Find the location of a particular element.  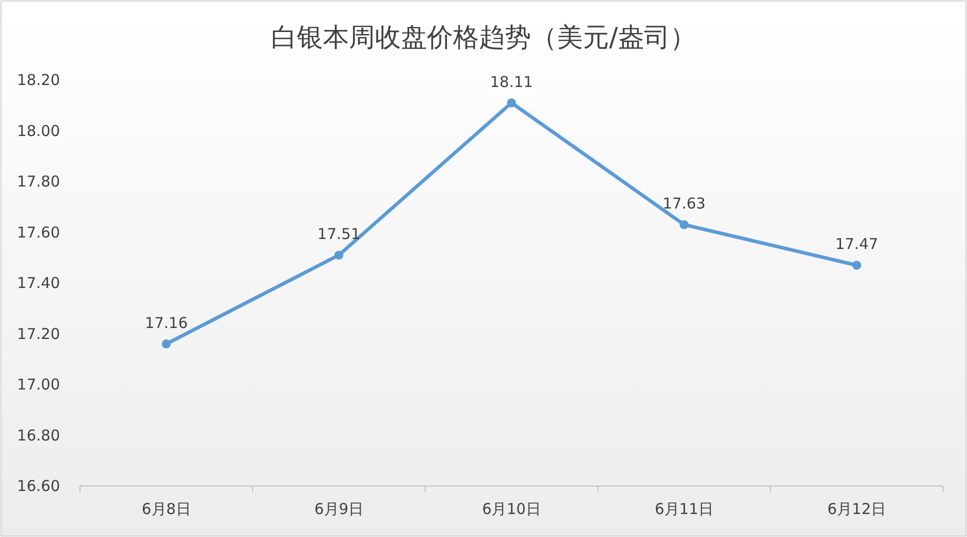

x-tick-label: 6月12日 is located at coordinates (856, 509).